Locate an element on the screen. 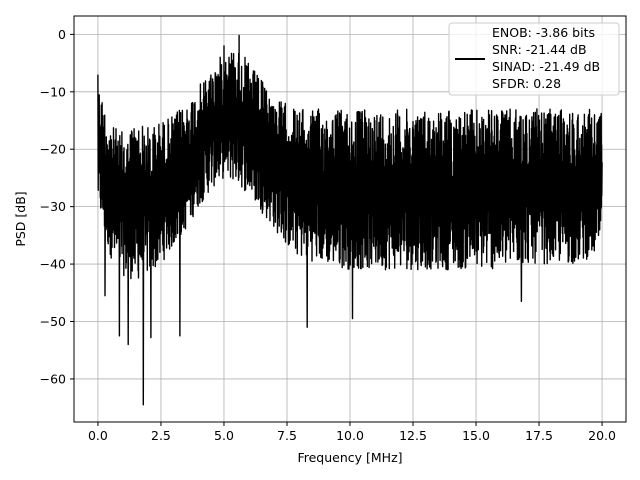 The width and height of the screenshot is (640, 480). x-tick-label: 2.5 is located at coordinates (161, 435).